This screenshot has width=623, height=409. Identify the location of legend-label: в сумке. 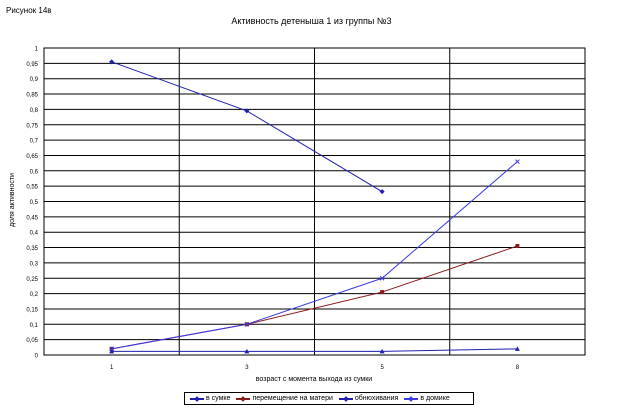
(218, 398).